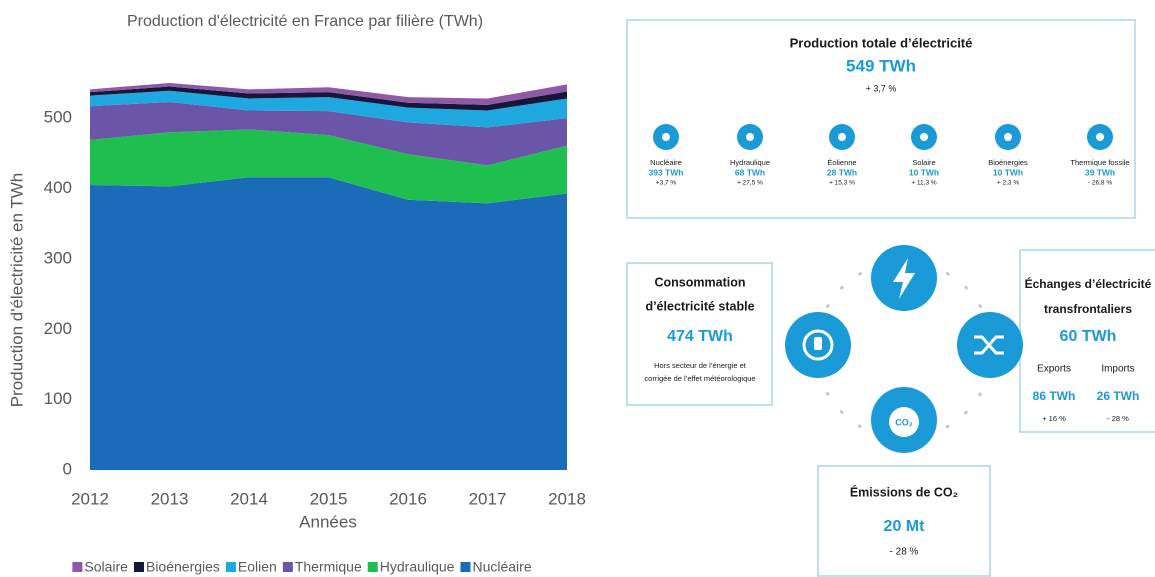  Describe the element at coordinates (67, 468) in the screenshot. I see `y-tick-label: 0` at that location.